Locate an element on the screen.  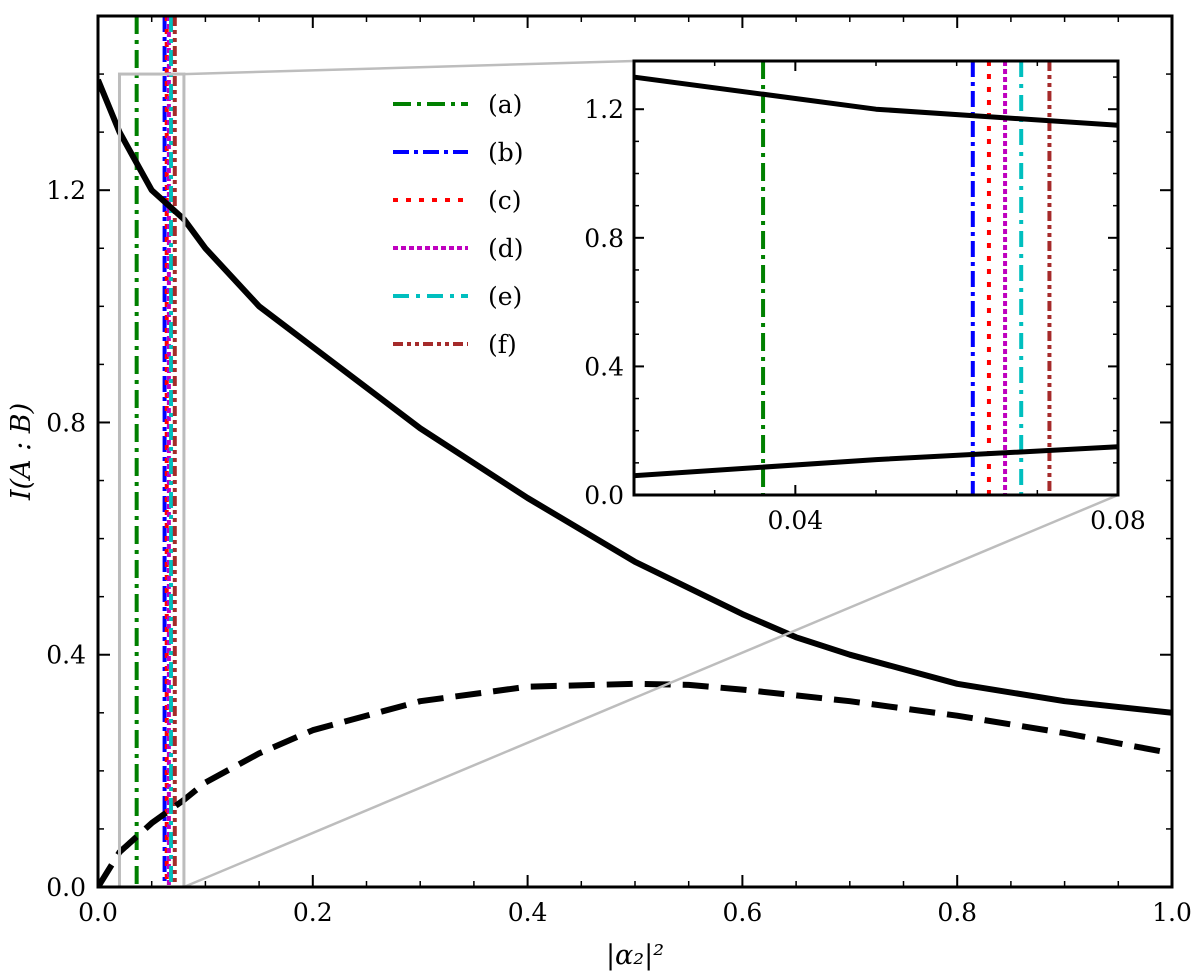
x-tick-label: 0.4 is located at coordinates (528, 912).